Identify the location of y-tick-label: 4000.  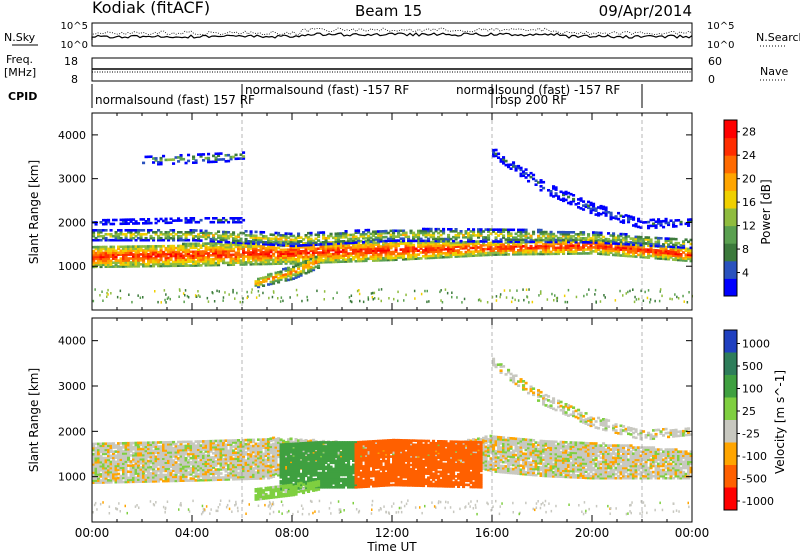
(72, 135).